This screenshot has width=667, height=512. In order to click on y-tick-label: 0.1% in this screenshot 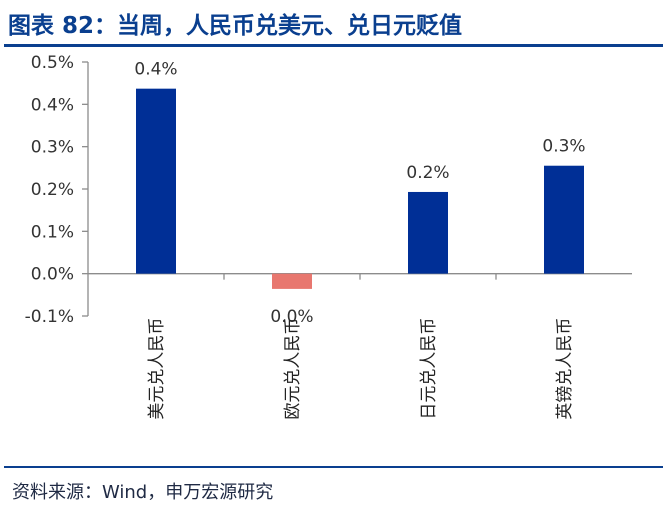, I will do `click(52, 232)`.